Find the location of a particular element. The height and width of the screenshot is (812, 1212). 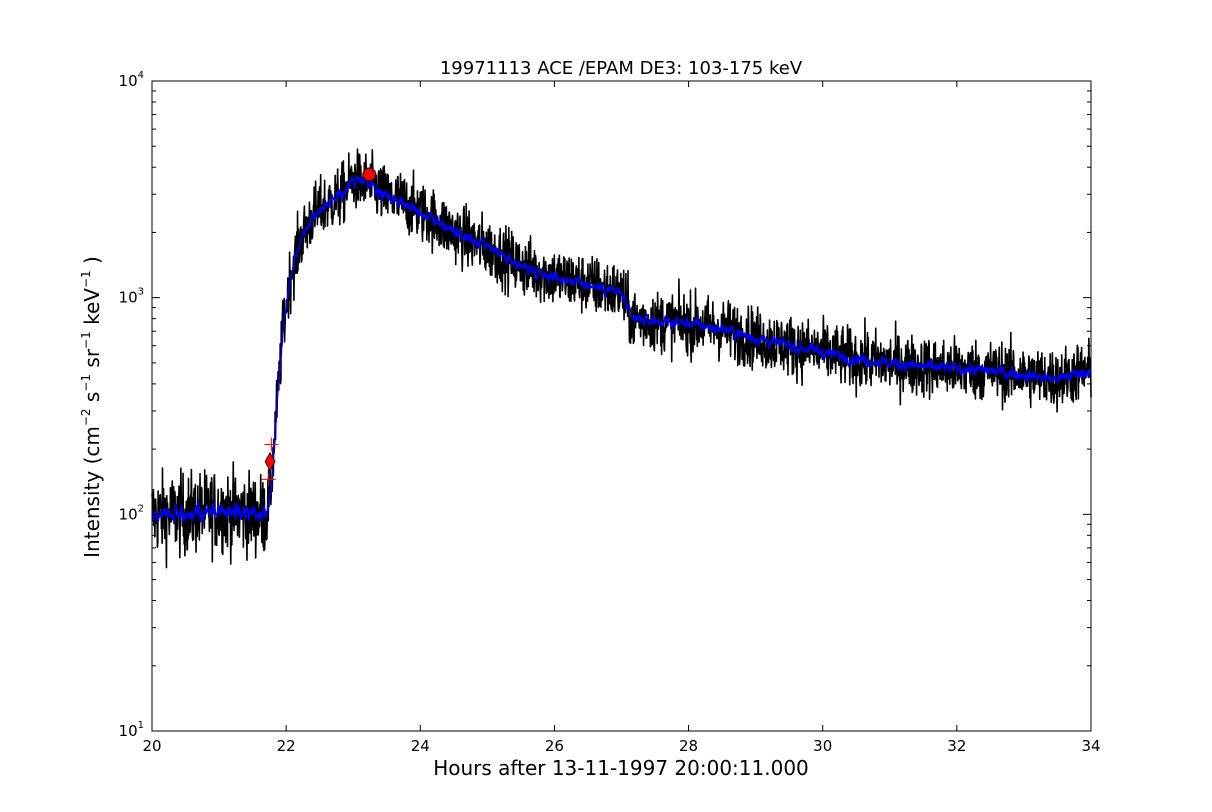

onset-marker is located at coordinates (270, 461).